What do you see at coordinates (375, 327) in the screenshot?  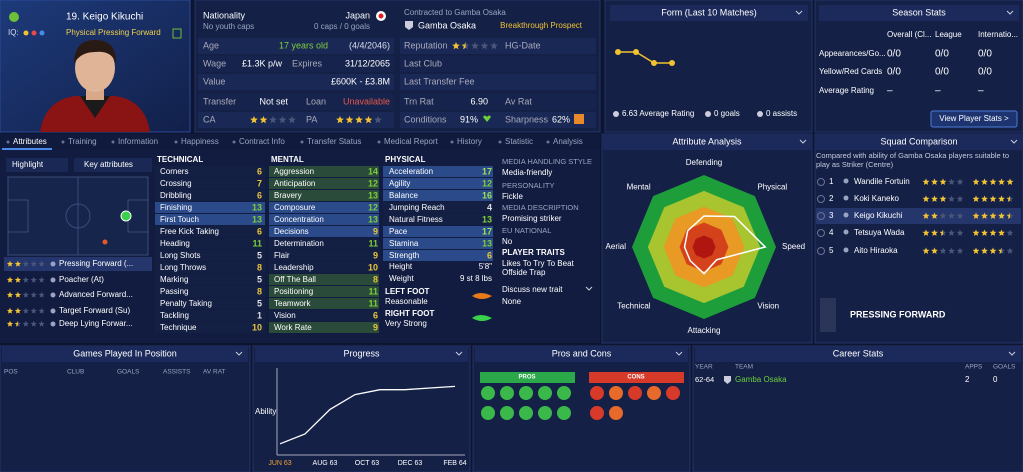 I see `attribute-value: 9` at bounding box center [375, 327].